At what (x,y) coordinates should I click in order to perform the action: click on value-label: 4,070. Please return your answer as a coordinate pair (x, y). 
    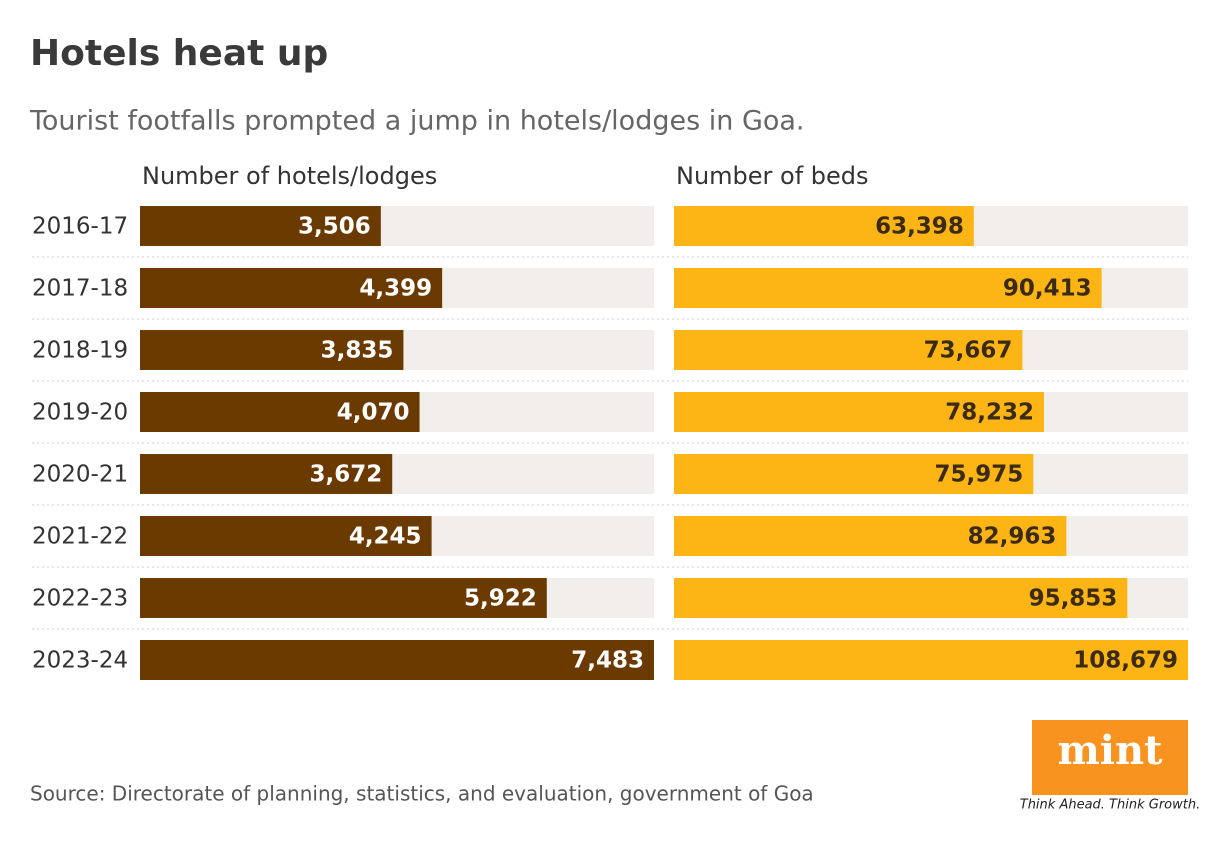
    Looking at the image, I should click on (373, 413).